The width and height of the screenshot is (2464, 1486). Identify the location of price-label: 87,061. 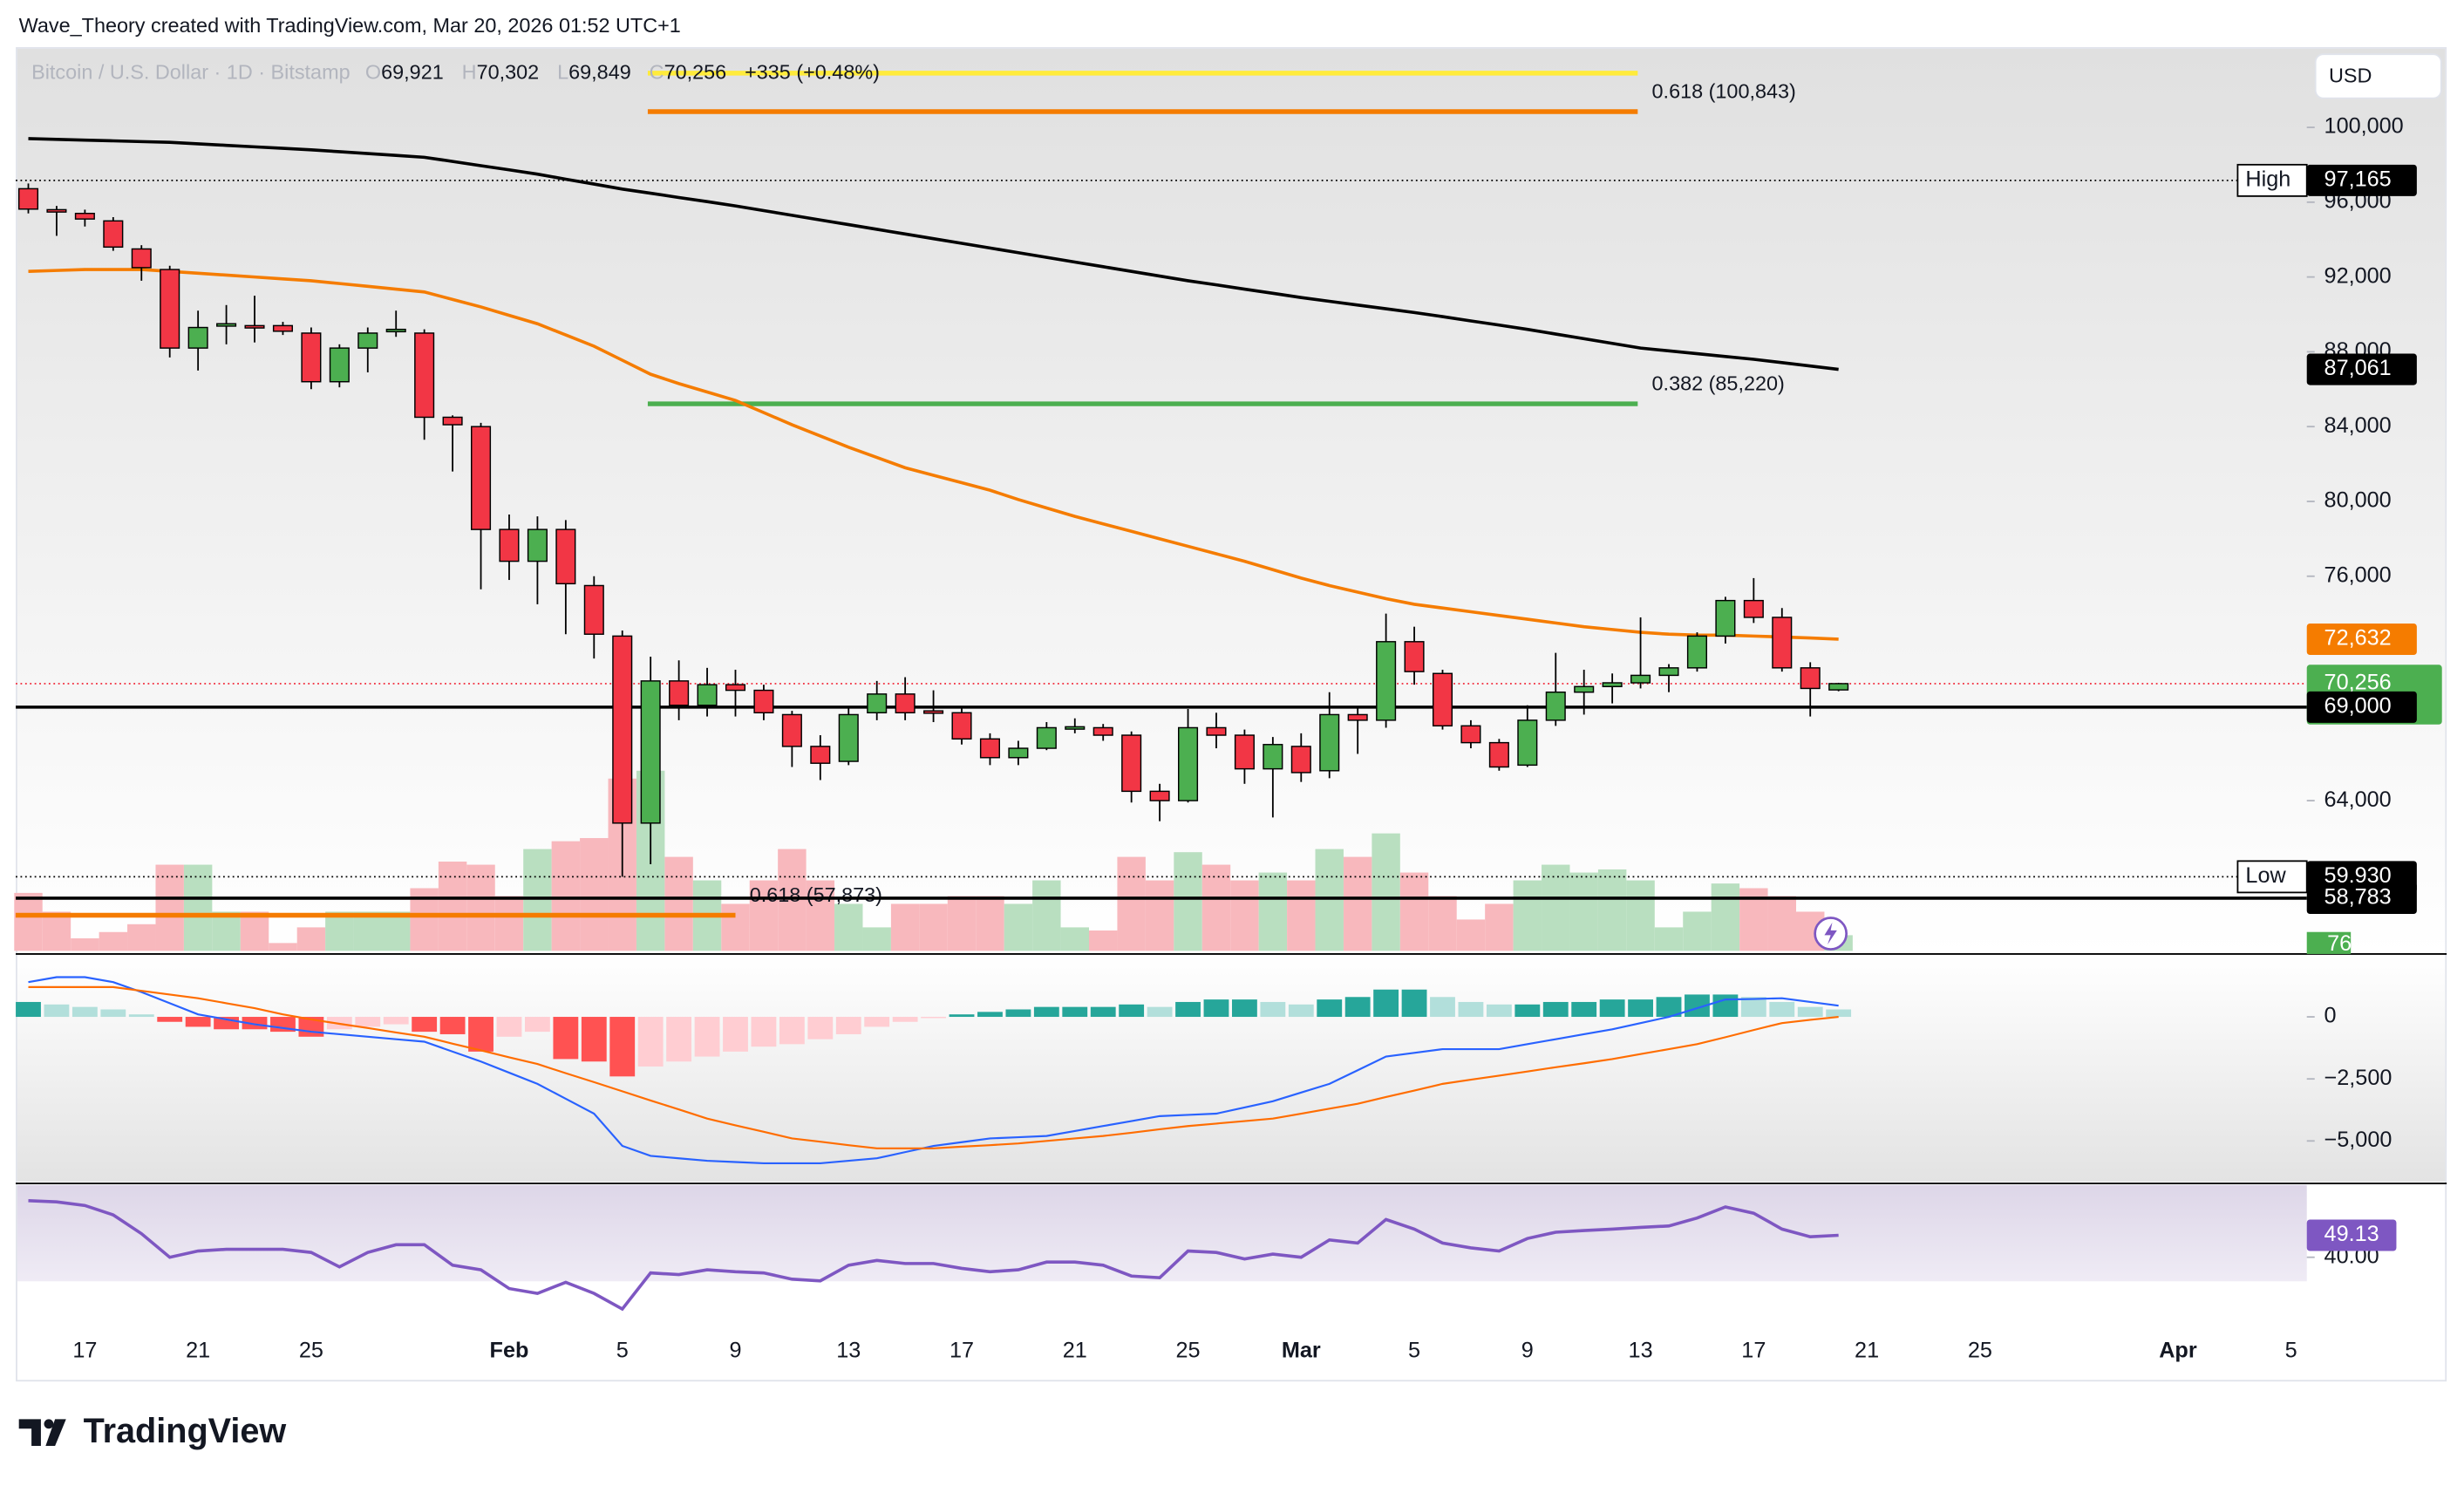
(2358, 368).